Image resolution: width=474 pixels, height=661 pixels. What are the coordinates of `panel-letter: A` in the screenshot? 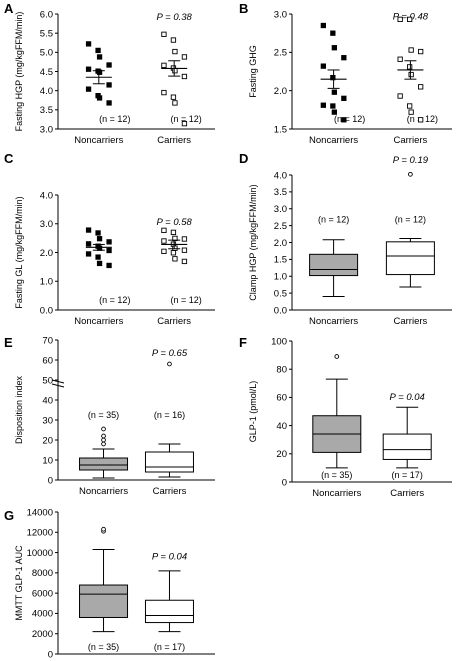 It's located at (9, 8).